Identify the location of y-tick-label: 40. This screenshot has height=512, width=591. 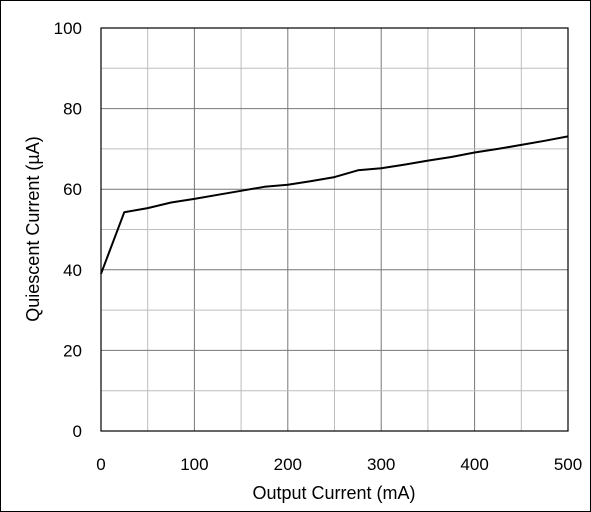
(72, 270).